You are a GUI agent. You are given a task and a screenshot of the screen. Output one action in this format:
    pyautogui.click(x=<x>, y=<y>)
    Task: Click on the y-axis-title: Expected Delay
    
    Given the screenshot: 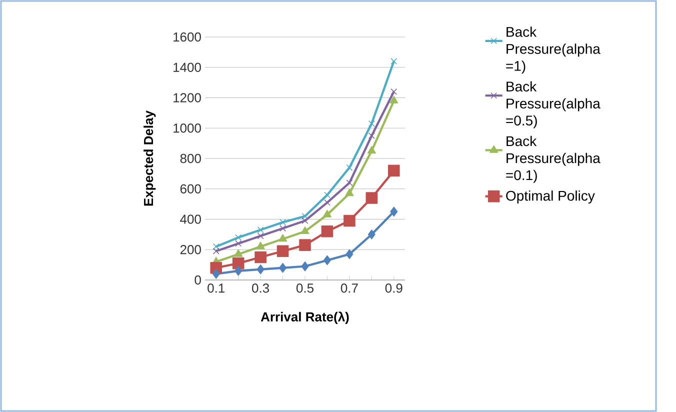 What is the action you would take?
    pyautogui.click(x=150, y=158)
    